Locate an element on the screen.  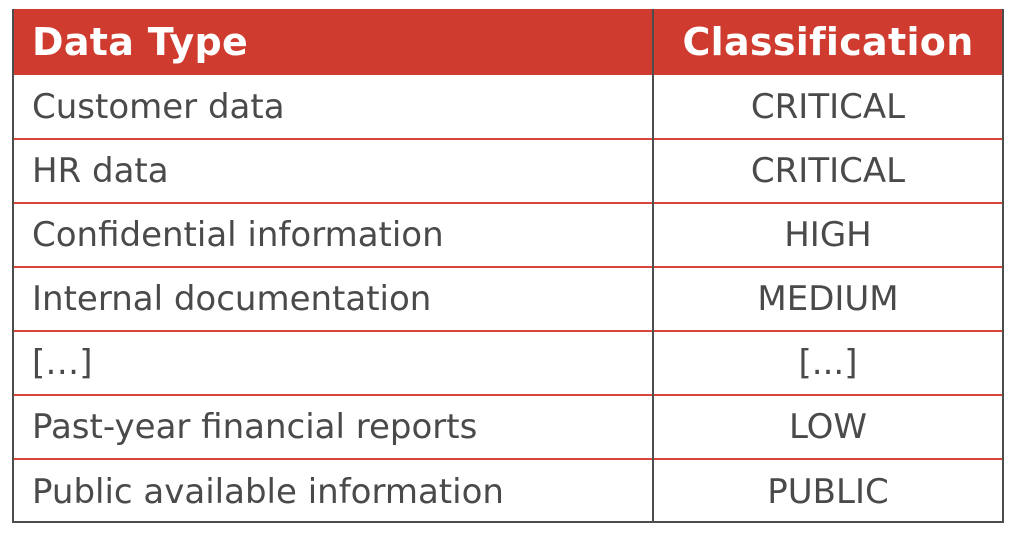
data-type-cell: Customer data is located at coordinates (334, 107).